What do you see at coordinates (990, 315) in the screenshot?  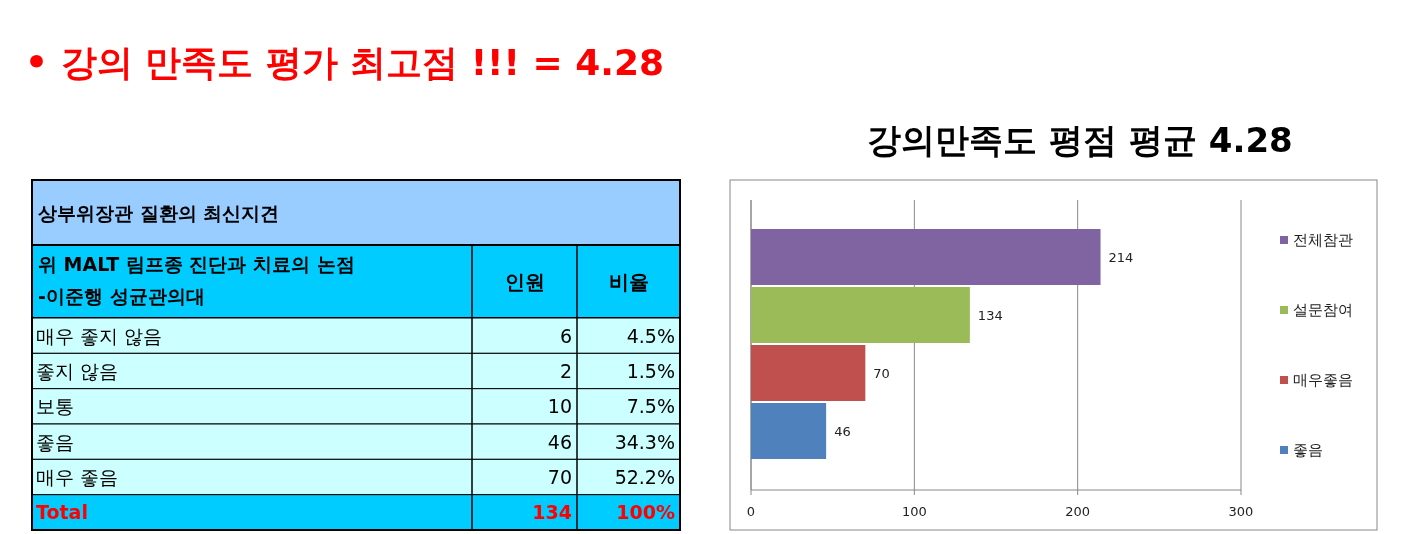 I see `data-label: 134` at bounding box center [990, 315].